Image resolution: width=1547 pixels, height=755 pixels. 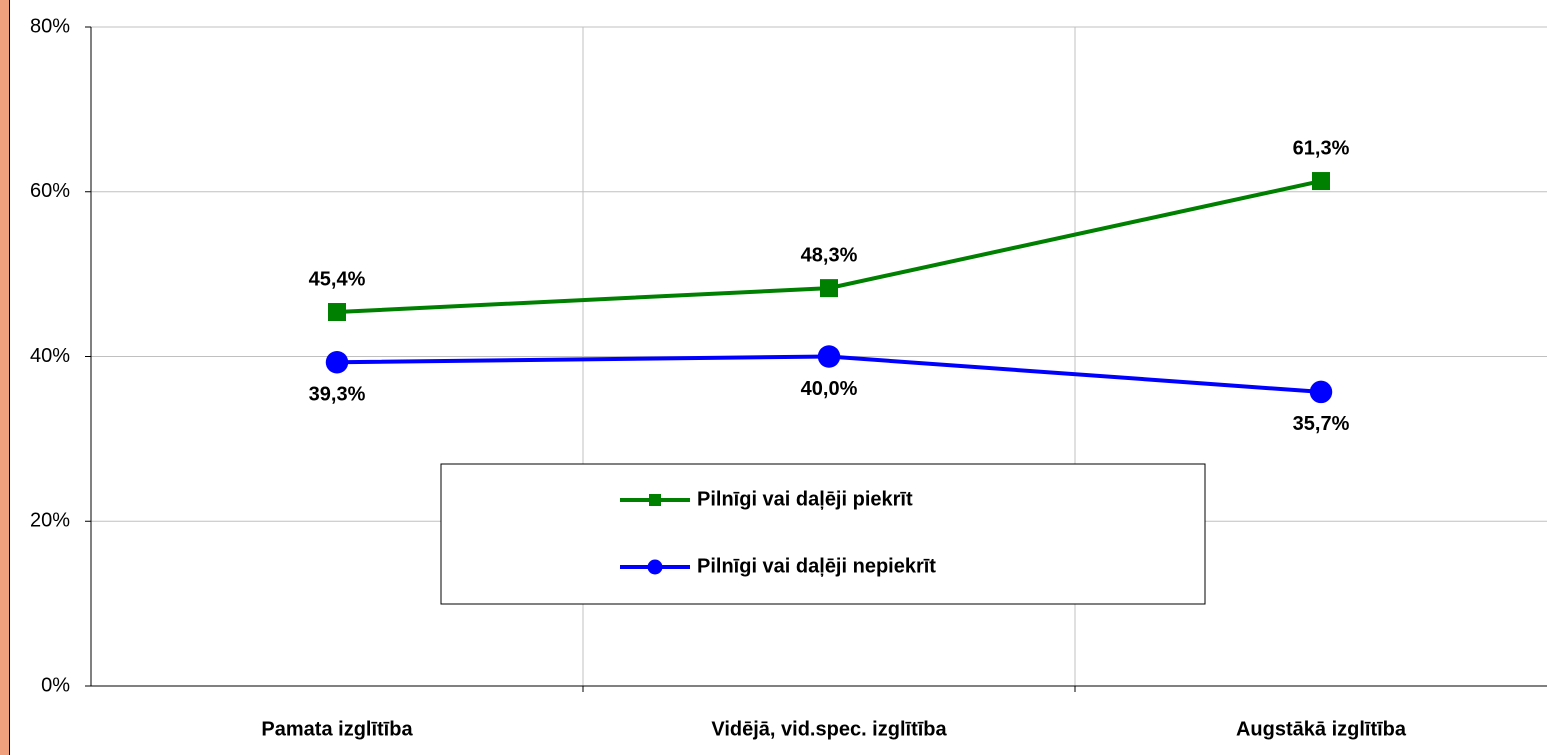 I want to click on data-label: 40,0%, so click(x=829, y=389).